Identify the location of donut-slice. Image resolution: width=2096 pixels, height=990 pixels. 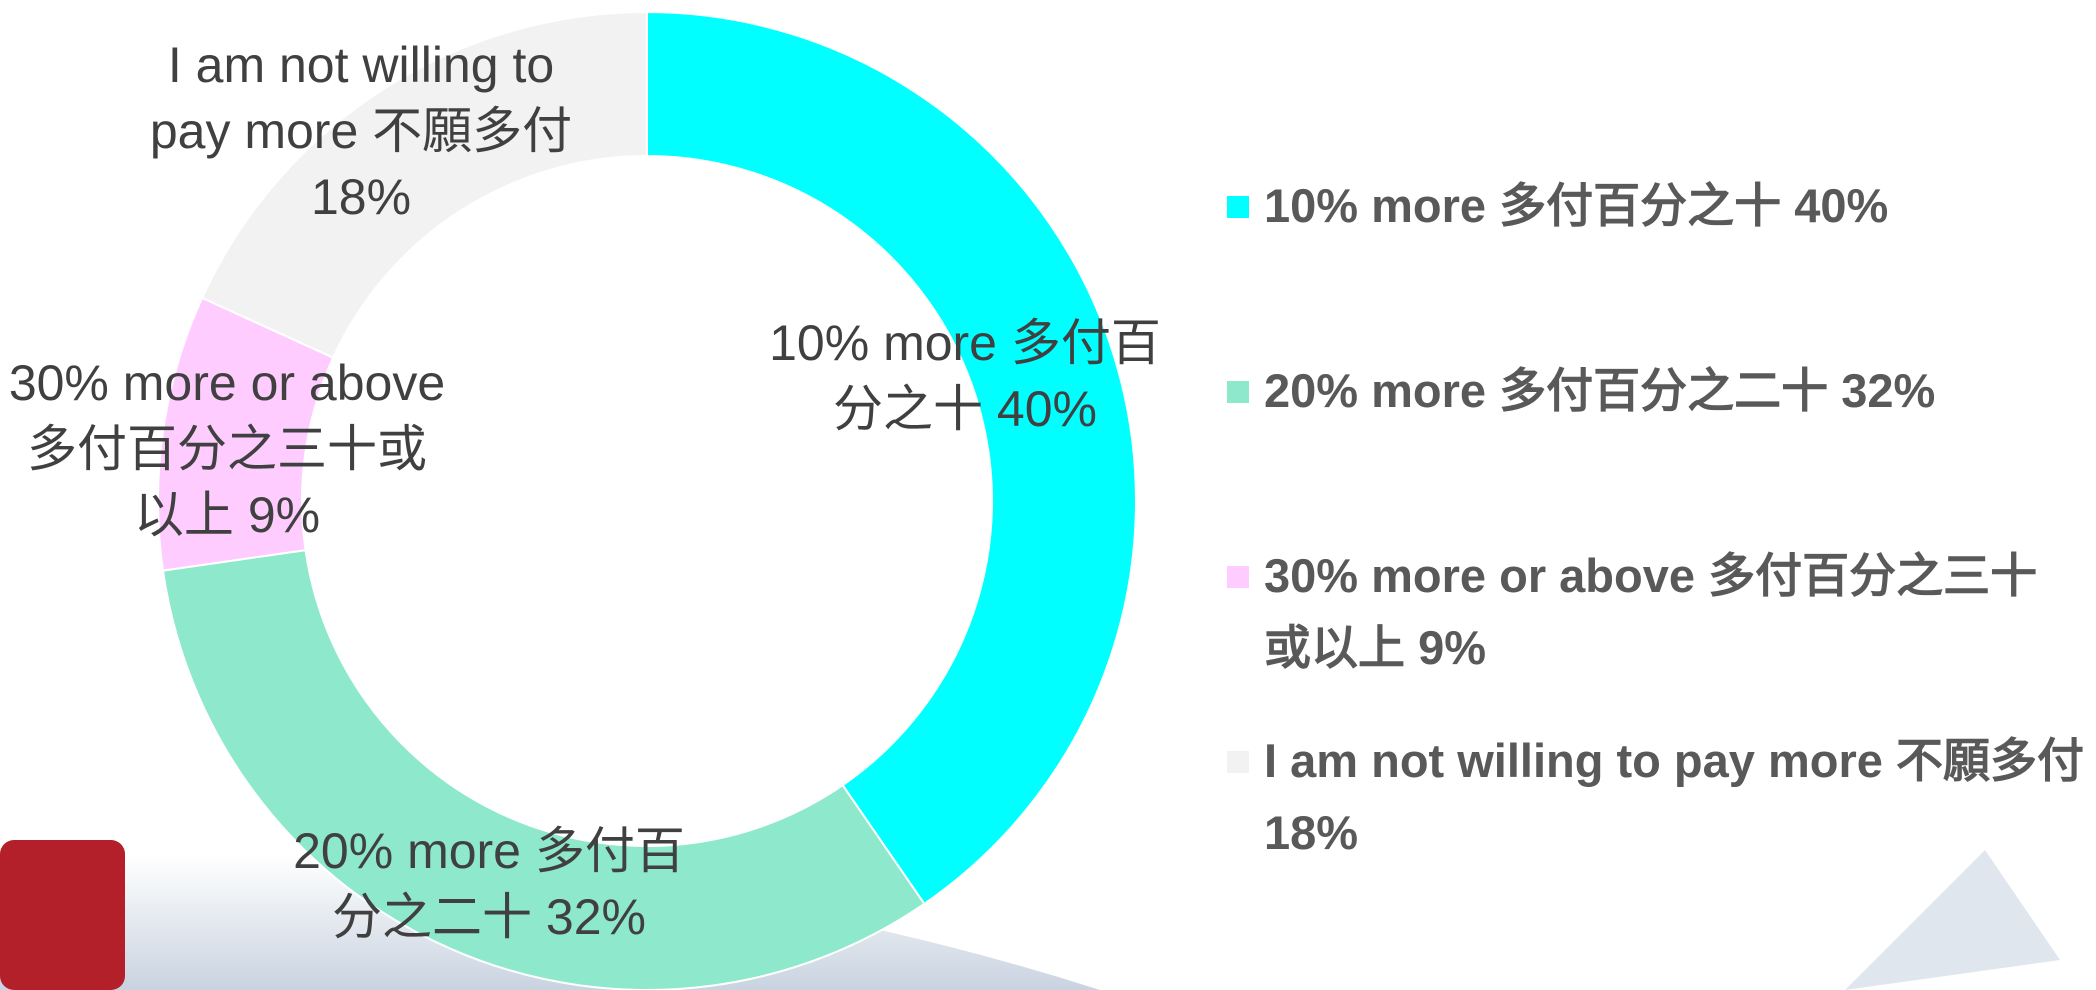
(424, 185).